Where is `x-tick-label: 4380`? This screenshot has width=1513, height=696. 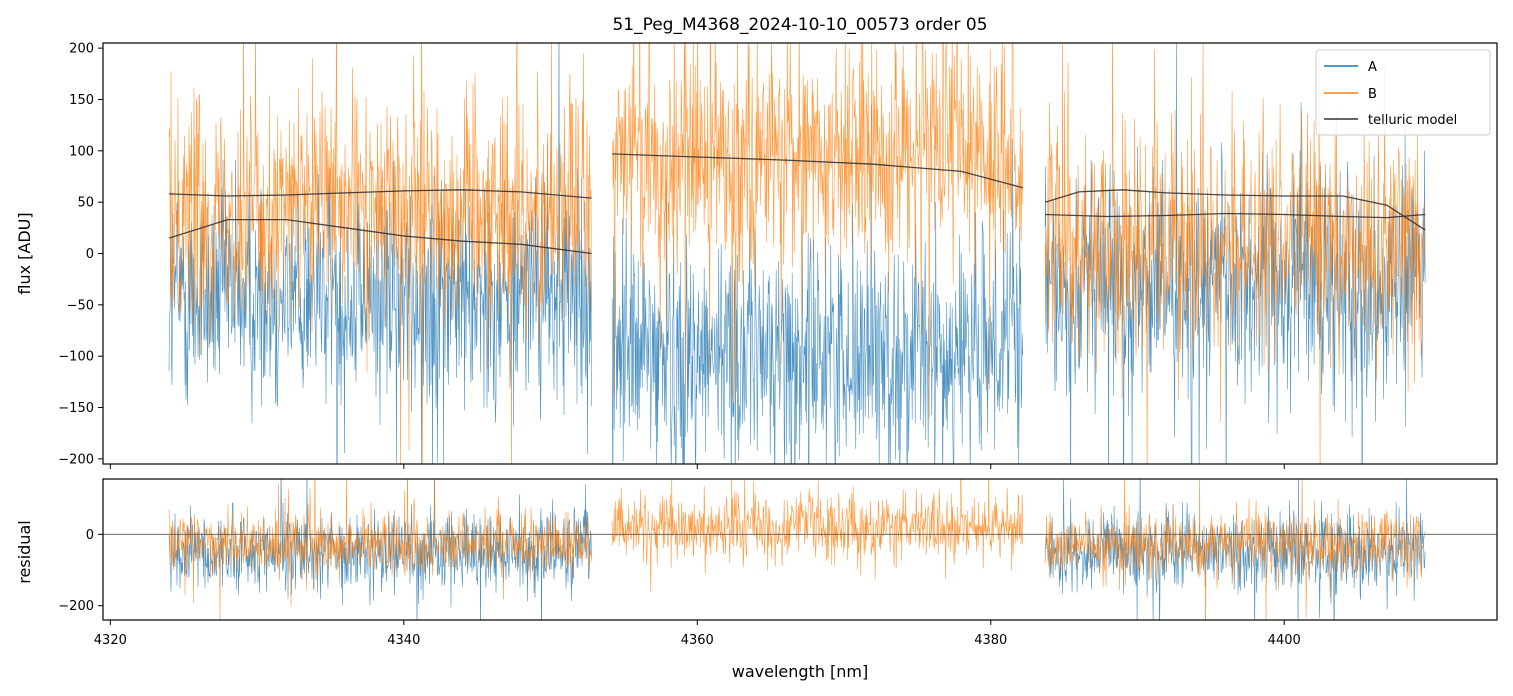
x-tick-label: 4380 is located at coordinates (990, 640).